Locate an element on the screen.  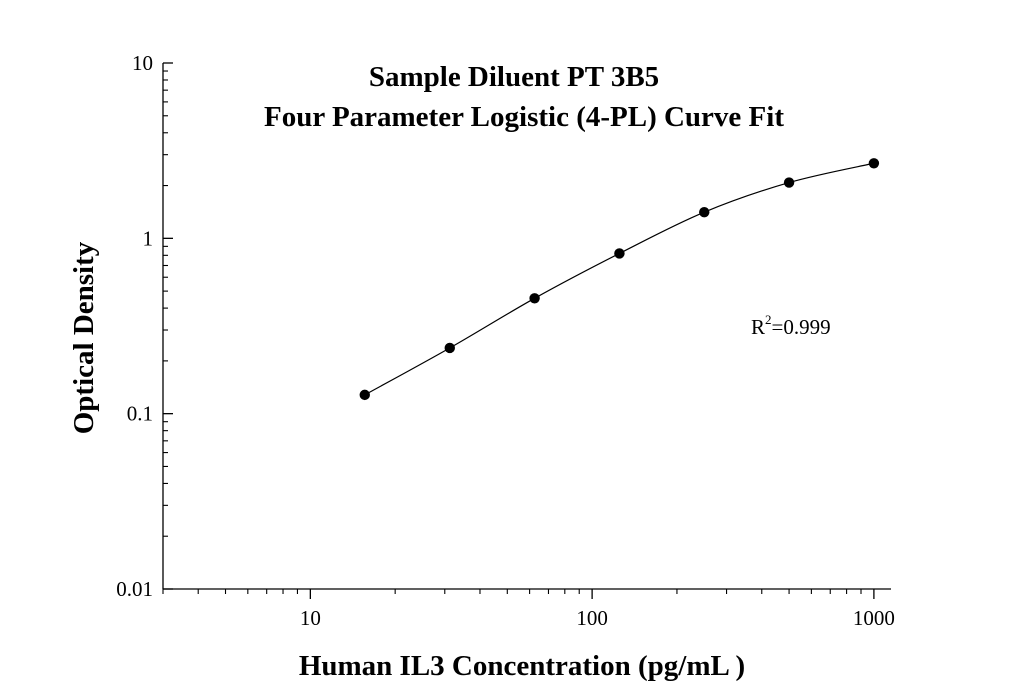
x-axis-label: Human IL3 Concentration (pg/mL ) is located at coordinates (522, 666).